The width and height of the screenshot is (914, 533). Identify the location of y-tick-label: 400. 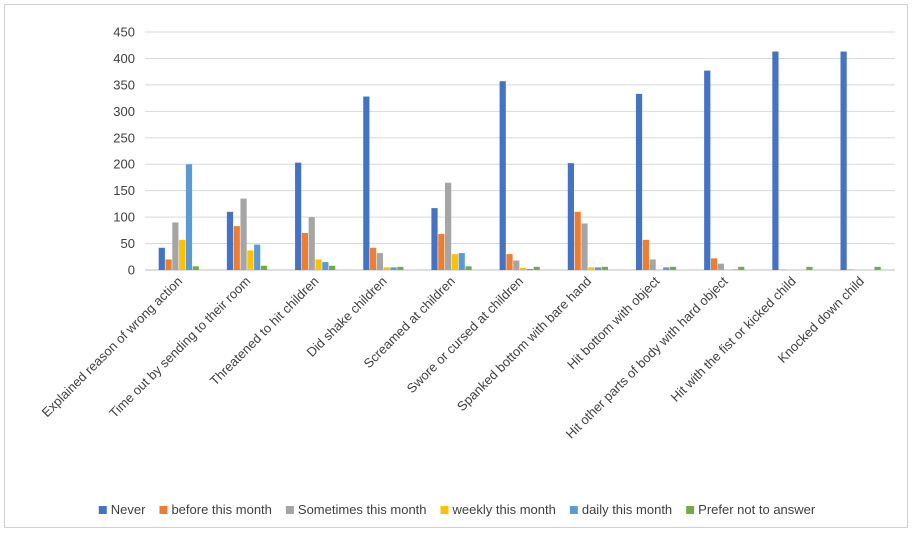
(124, 58).